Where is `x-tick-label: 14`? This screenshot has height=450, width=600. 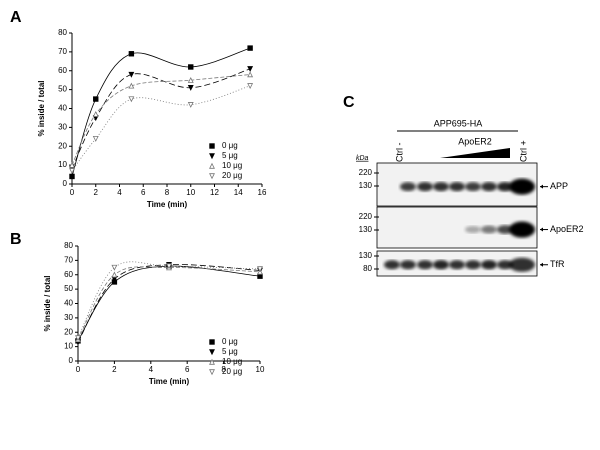 x-tick-label: 14 is located at coordinates (238, 192).